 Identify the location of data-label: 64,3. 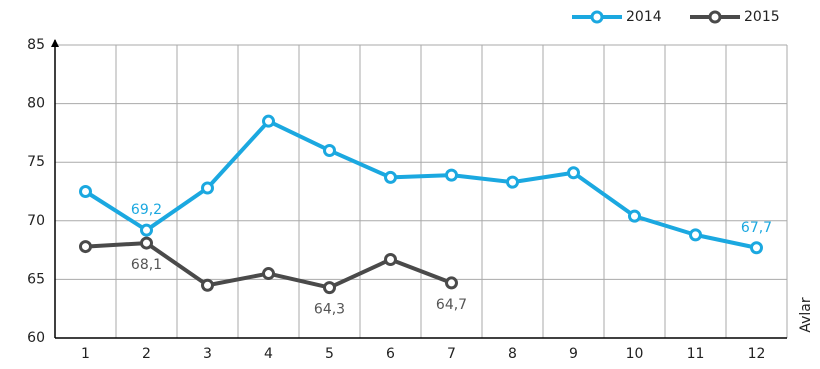
(329, 310).